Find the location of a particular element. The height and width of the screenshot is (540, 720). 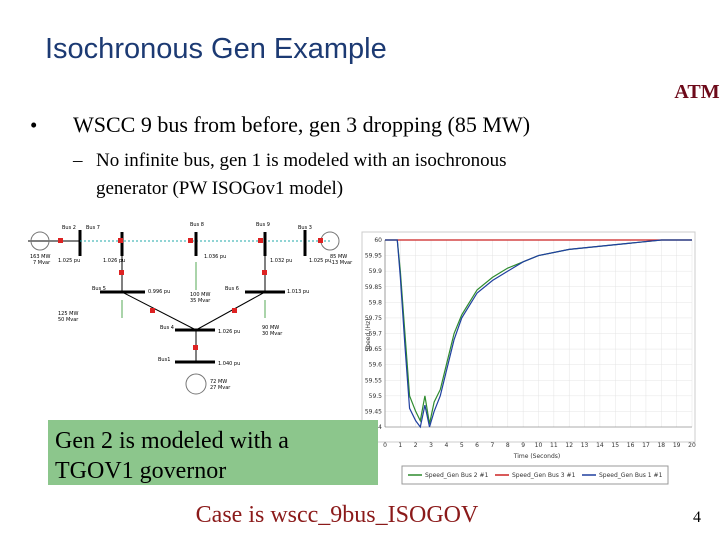

x-tick-label: 10 is located at coordinates (539, 445).